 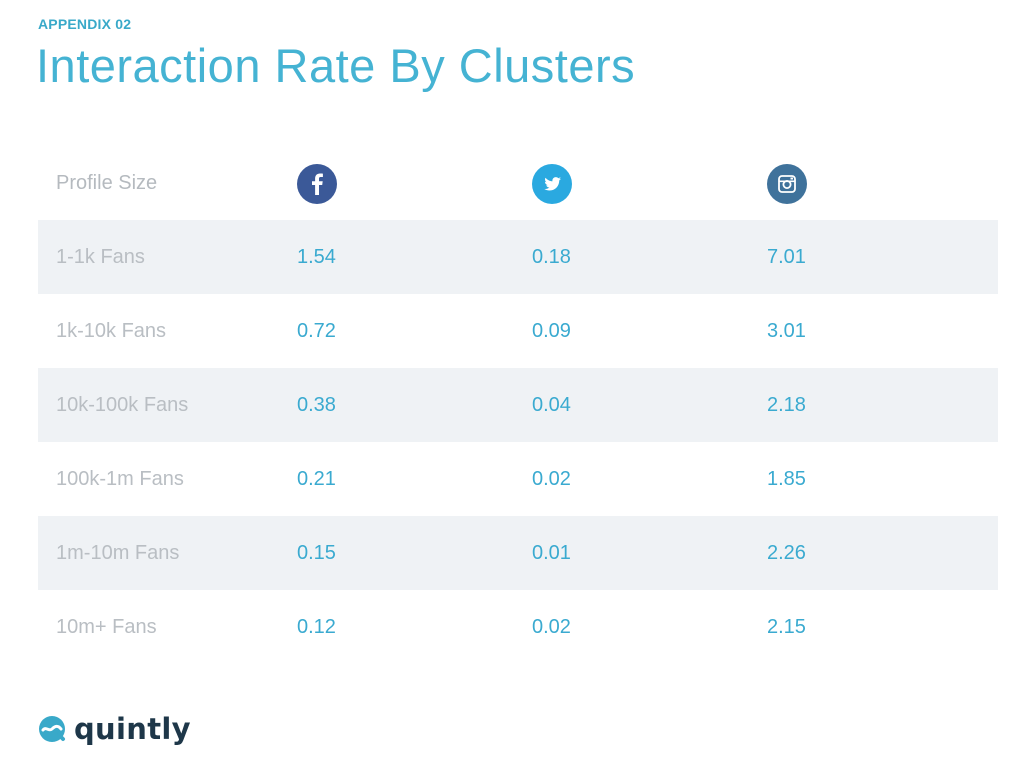 I want to click on facebook-value: 1.54, so click(x=316, y=256).